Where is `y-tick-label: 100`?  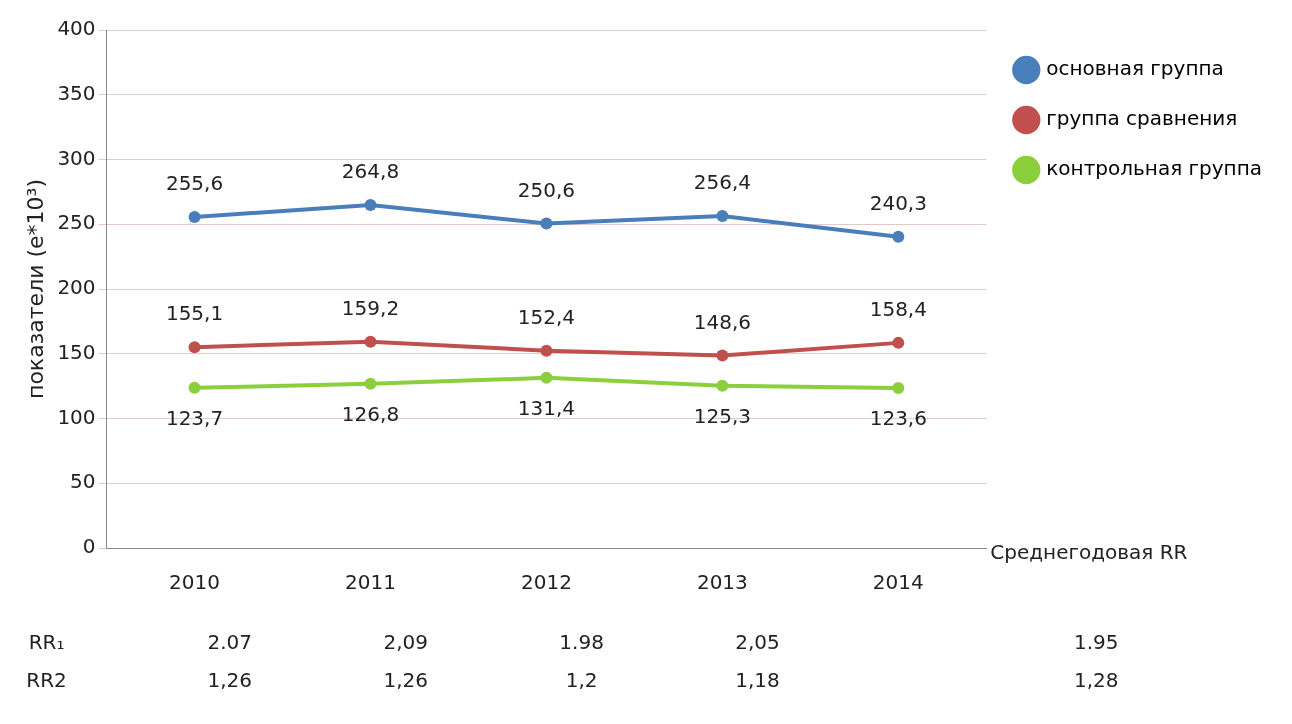 y-tick-label: 100 is located at coordinates (76, 416).